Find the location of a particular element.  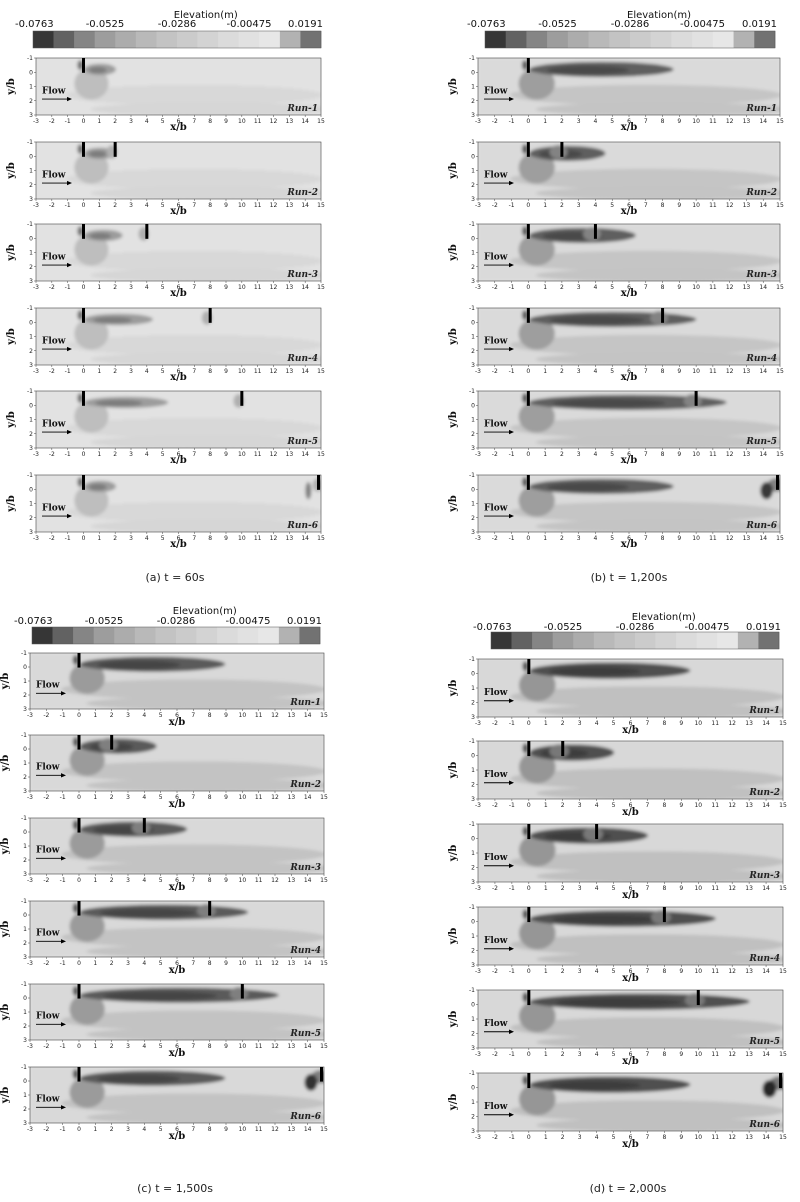

x-tick-label: 3 is located at coordinates (128, 797).